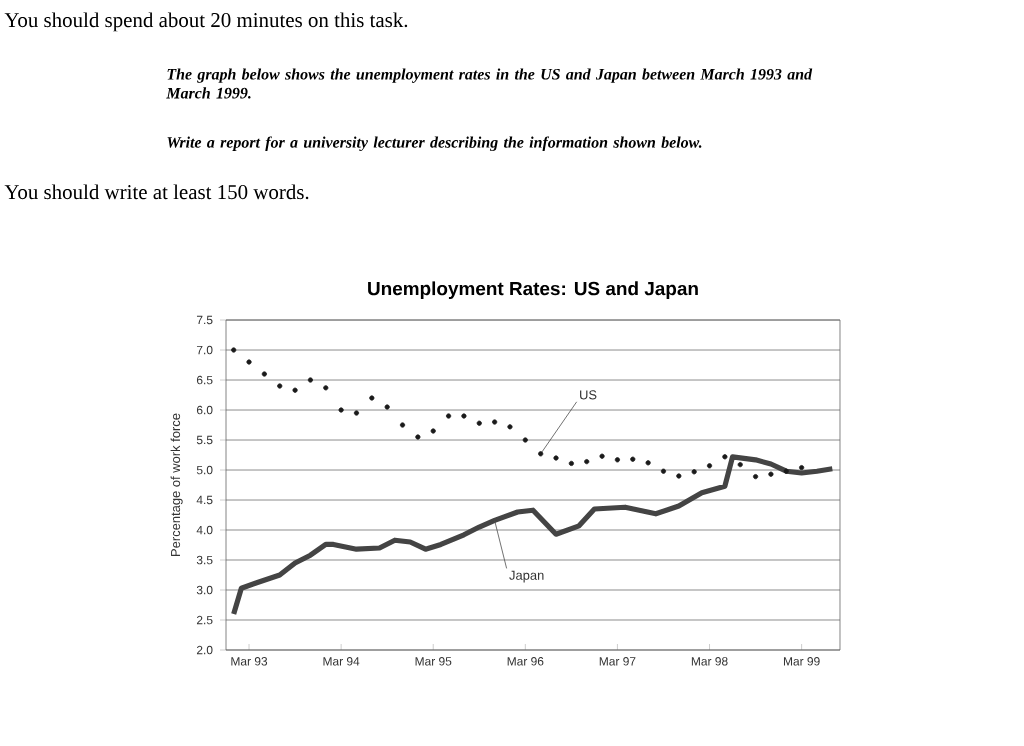 This screenshot has width=1024, height=746. Describe the element at coordinates (206, 22) in the screenshot. I see `text: You should spend about 20 minutes on this task.` at that location.